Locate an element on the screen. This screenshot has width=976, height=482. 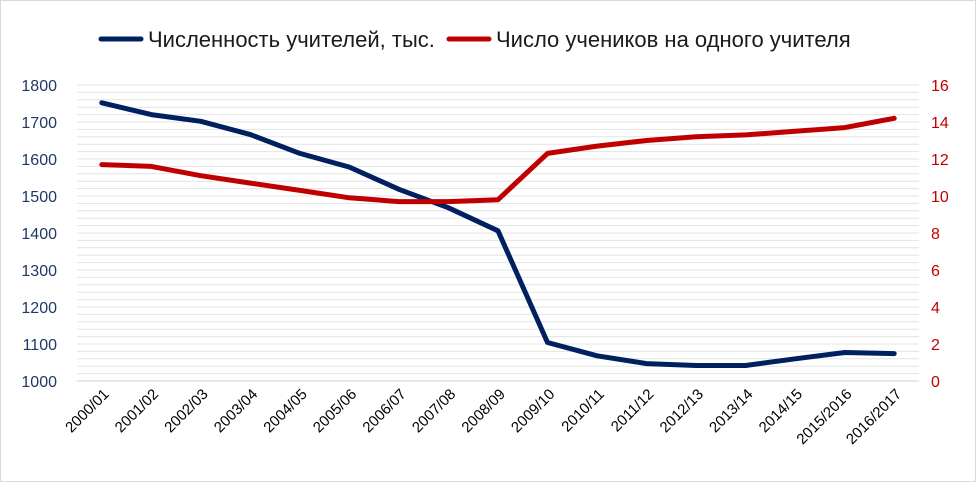
y-left-tick-label: 1200 is located at coordinates (39, 308).